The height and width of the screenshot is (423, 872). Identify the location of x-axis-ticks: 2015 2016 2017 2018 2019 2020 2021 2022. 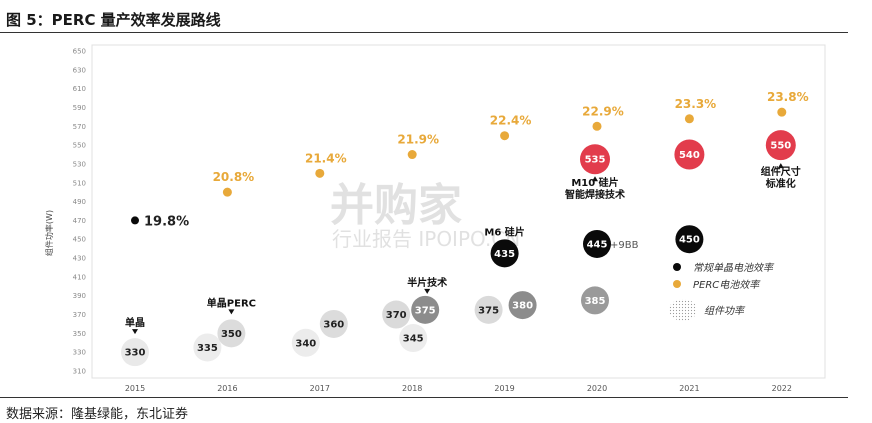
(458, 388).